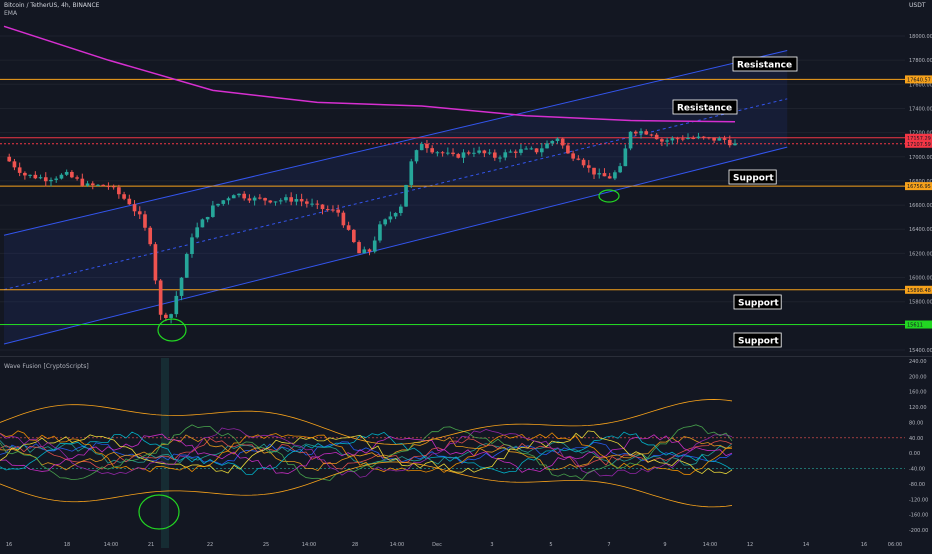 The height and width of the screenshot is (554, 932). Describe the element at coordinates (918, 531) in the screenshot. I see `osc-tick-label: -200.00` at that location.